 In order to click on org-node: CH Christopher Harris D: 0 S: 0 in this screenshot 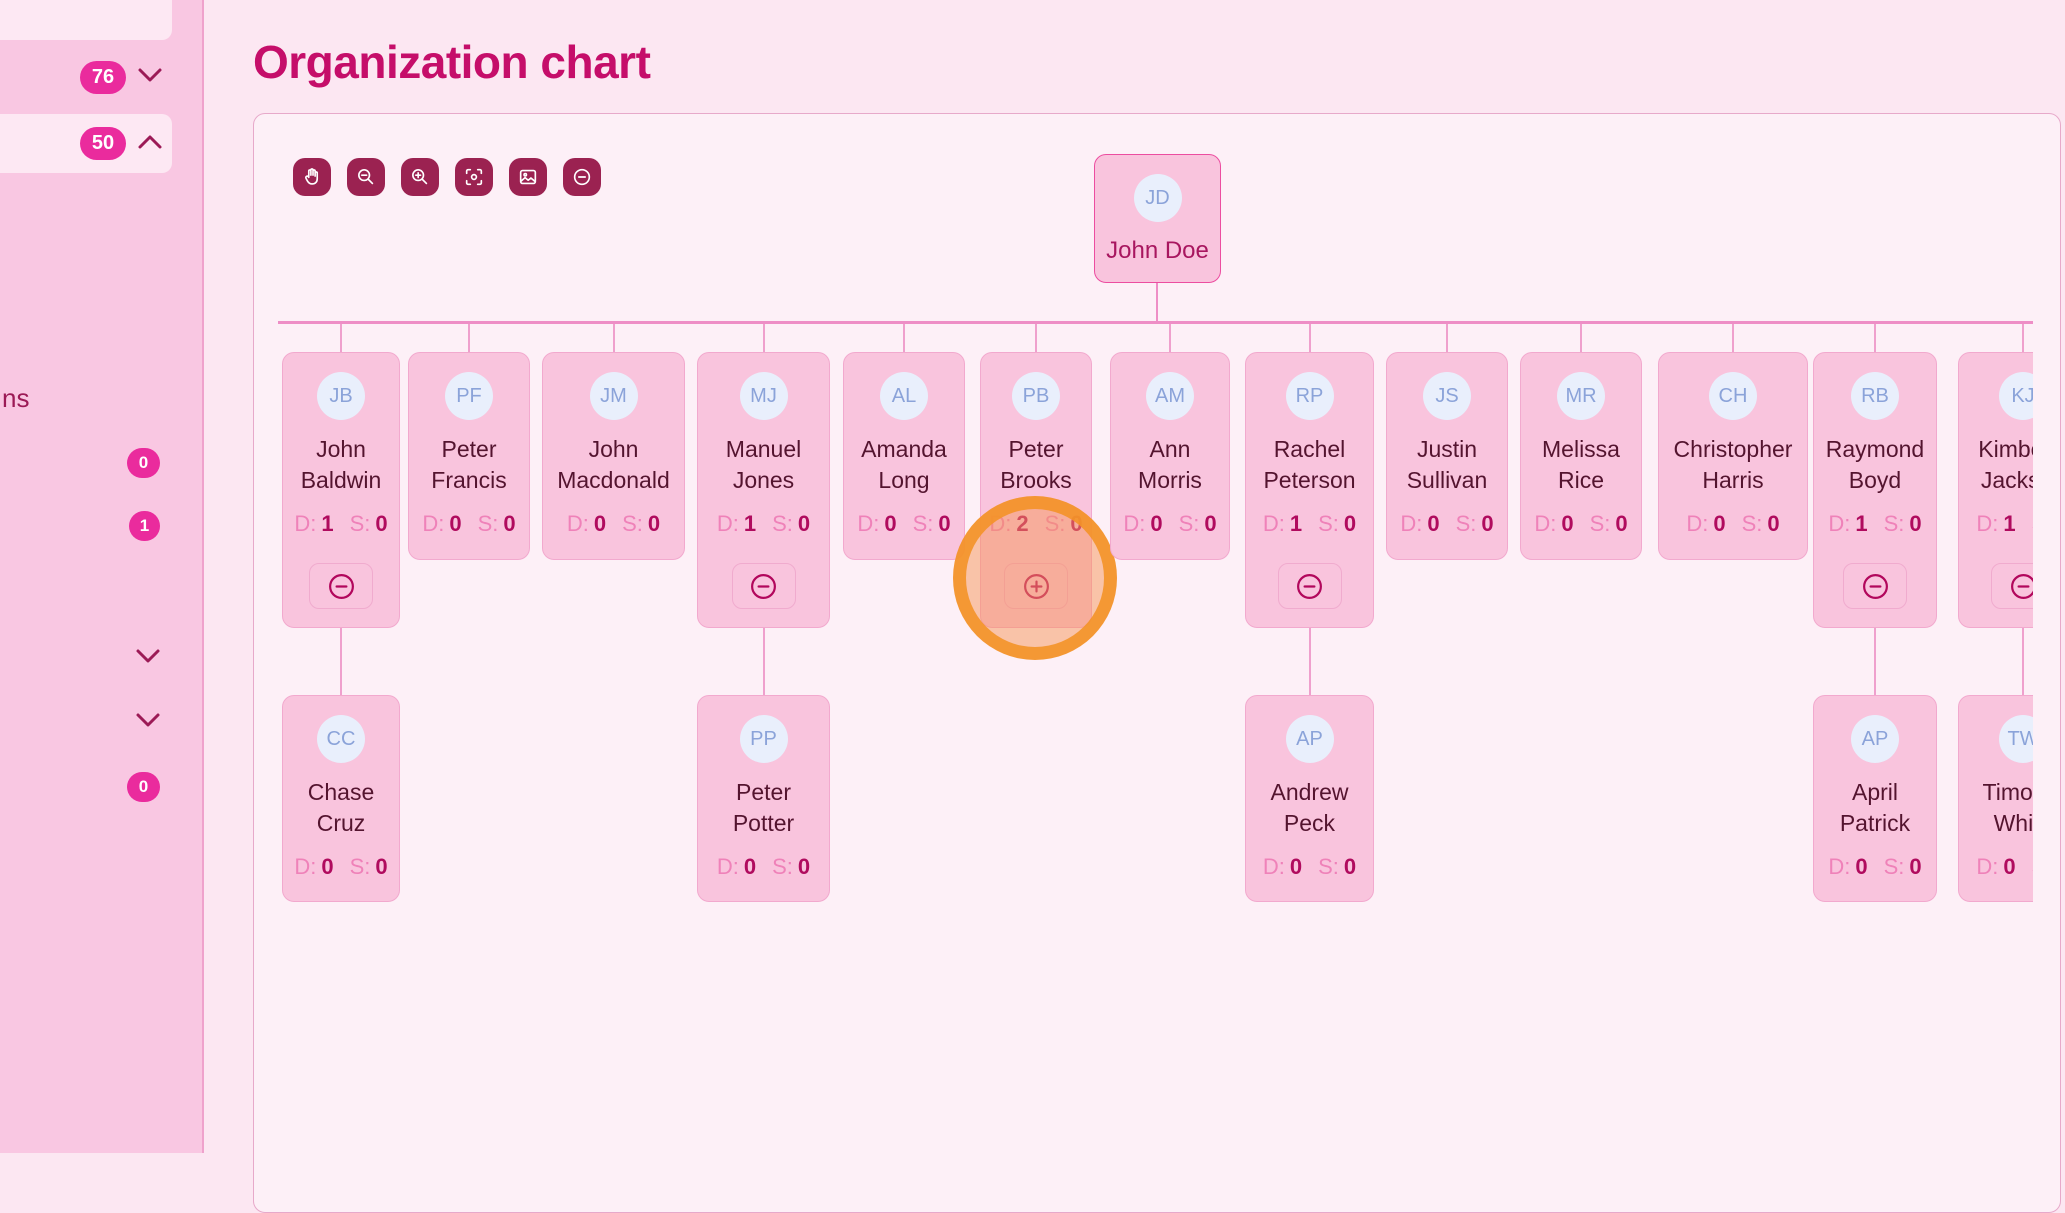, I will do `click(1733, 456)`.